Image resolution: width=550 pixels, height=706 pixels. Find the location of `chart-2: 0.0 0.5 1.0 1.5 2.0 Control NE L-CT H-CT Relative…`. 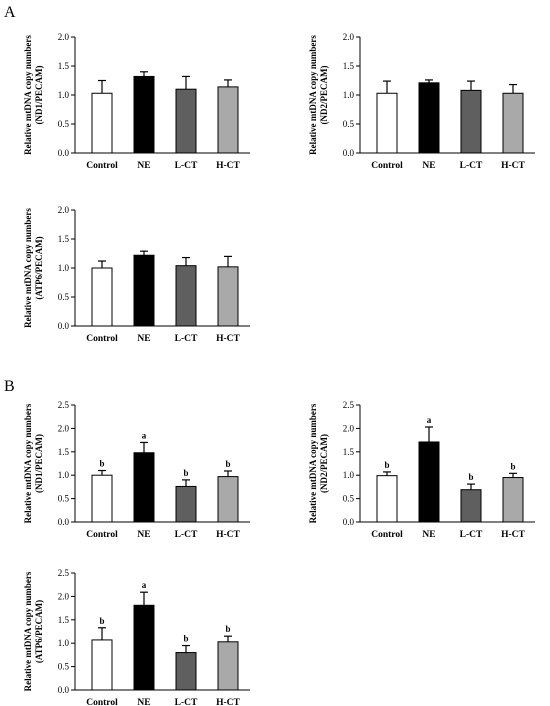

chart-2: 0.0 0.5 1.0 1.5 2.0 Control NE L-CT H-CT Relative… is located at coordinates (421, 101).